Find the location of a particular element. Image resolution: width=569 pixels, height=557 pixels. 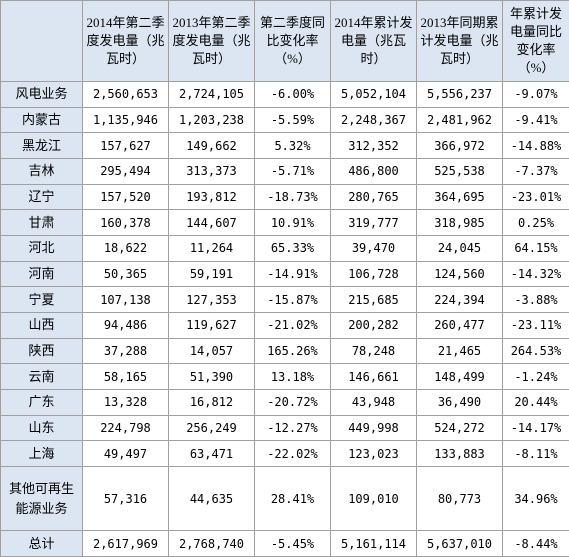

row-label: 陕西 is located at coordinates (41, 351).